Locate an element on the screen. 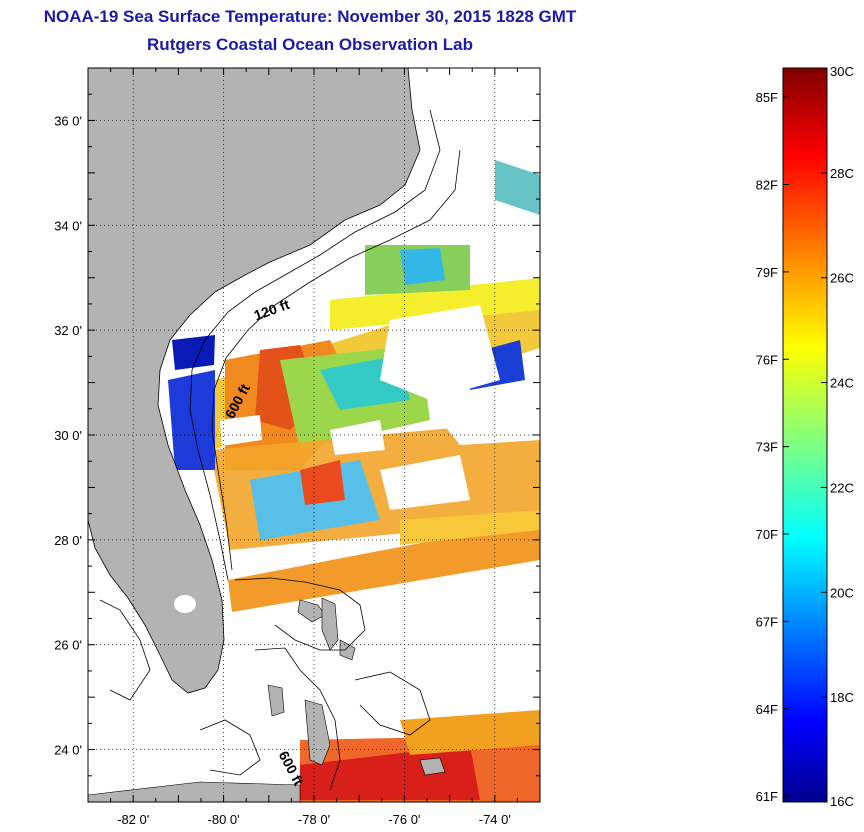 This screenshot has width=864, height=832. colorbar-label-c: 28C is located at coordinates (842, 173).